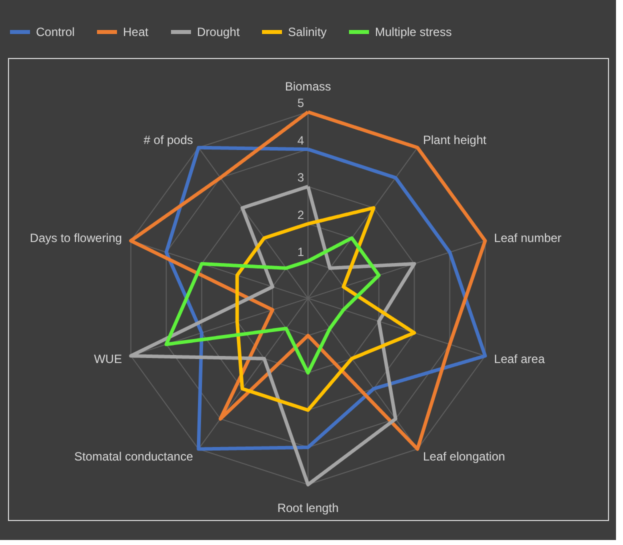 The width and height of the screenshot is (623, 545). I want to click on spoke-label: Days to flowering, so click(76, 237).